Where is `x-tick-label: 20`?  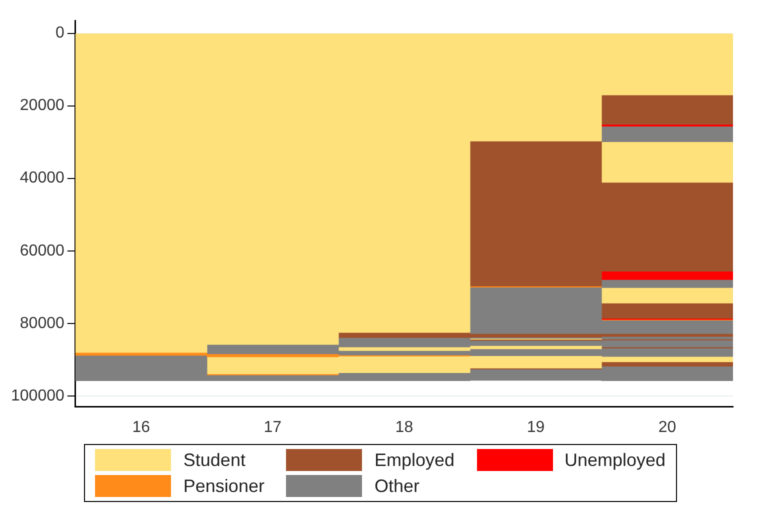 x-tick-label: 20 is located at coordinates (667, 427).